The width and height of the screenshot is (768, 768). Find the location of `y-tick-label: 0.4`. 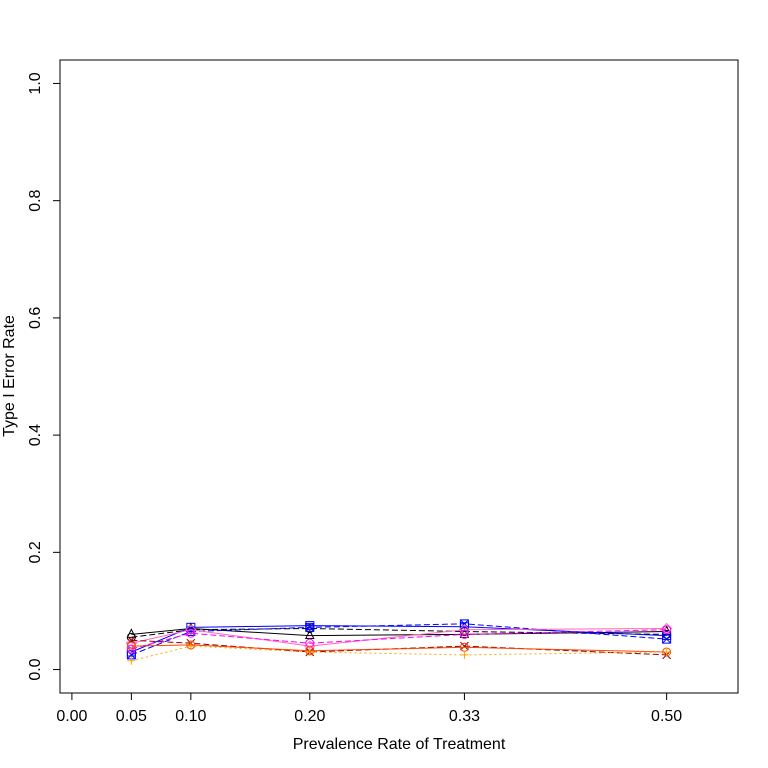

y-tick-label: 0.4 is located at coordinates (35, 435).